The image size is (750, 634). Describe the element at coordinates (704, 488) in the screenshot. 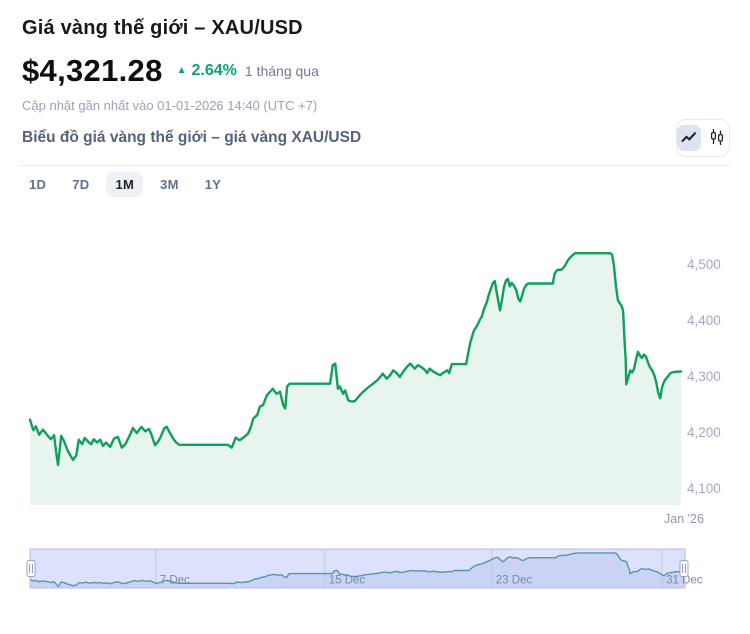

I see `y-axis-tick: 4,100` at that location.